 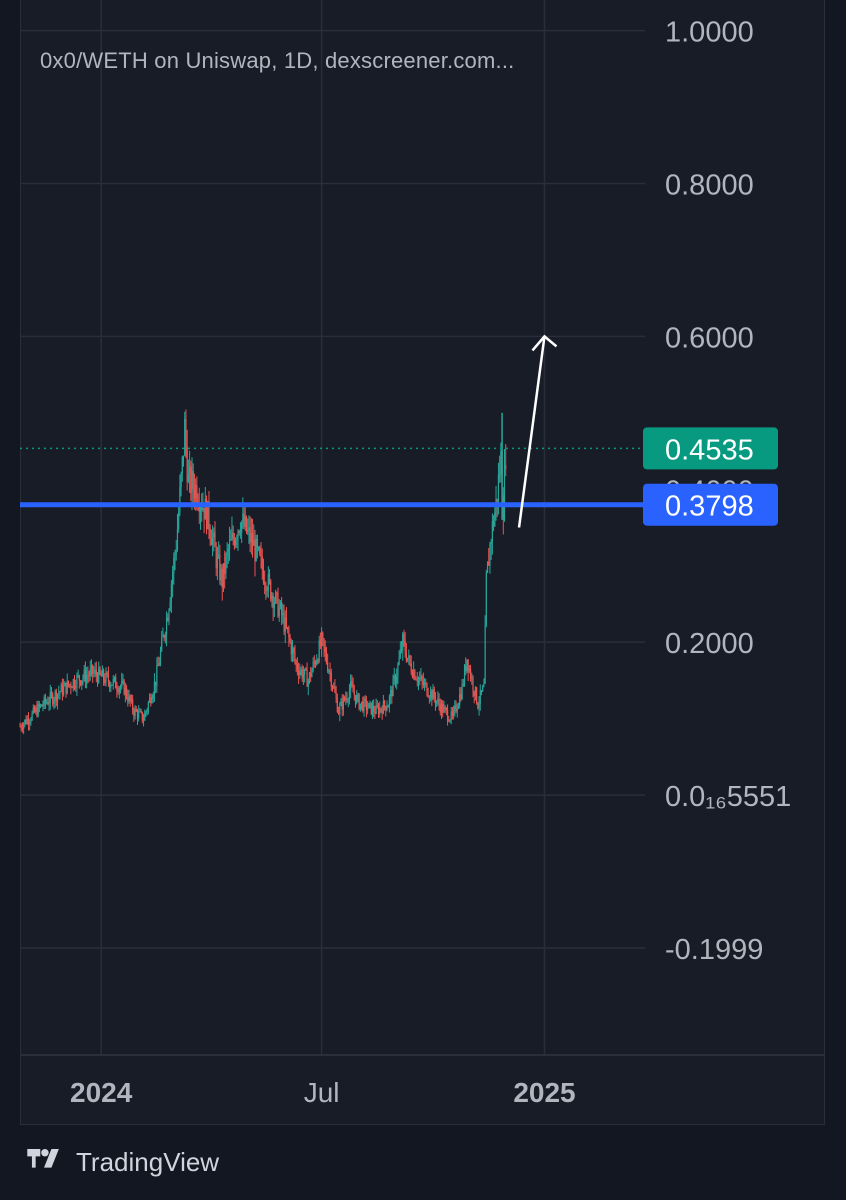 I want to click on y-tick-label: 0.0₁₆5551, so click(x=728, y=797).